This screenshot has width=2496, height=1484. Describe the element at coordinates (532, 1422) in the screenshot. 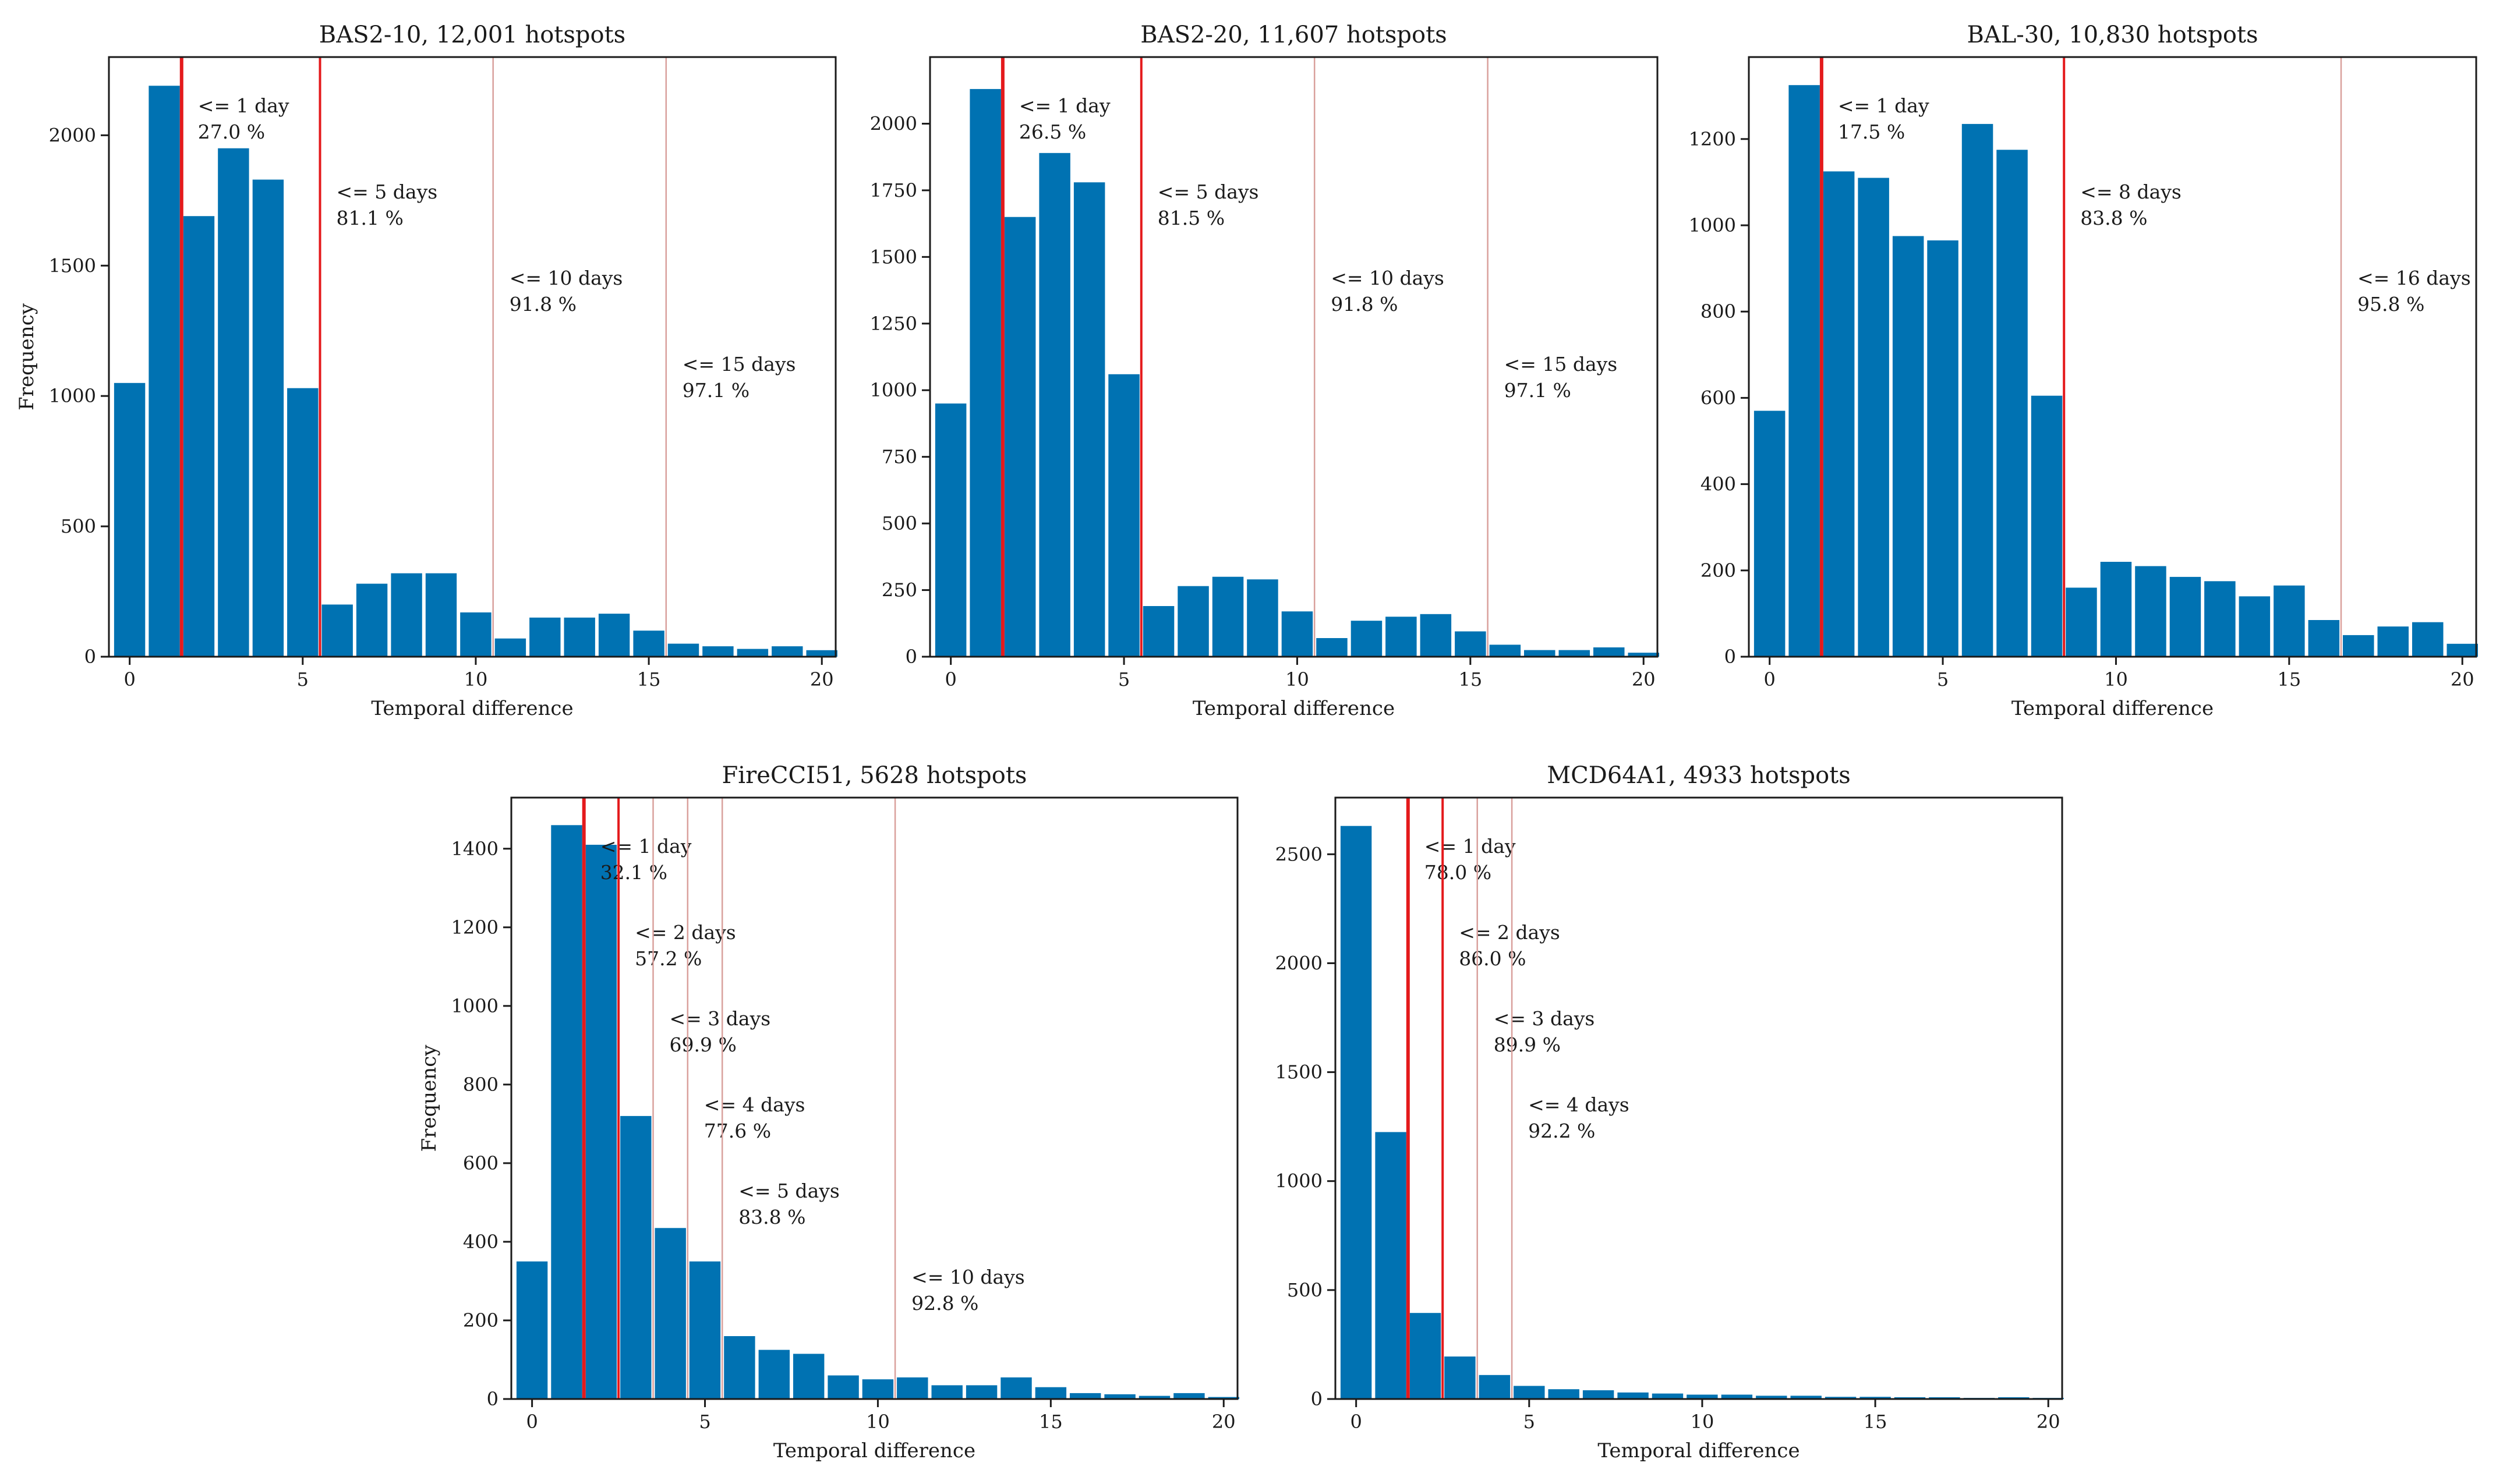

I see `x-tick-label: 0` at that location.